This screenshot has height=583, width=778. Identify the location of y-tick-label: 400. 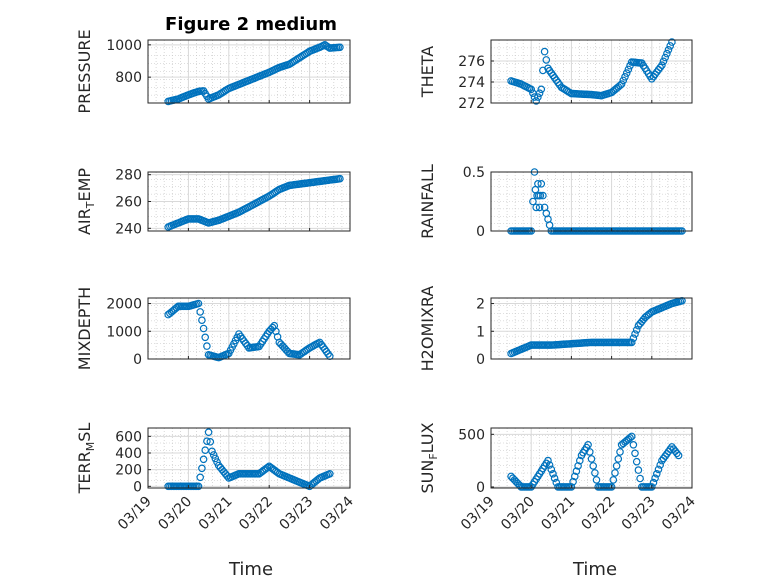
(128, 454).